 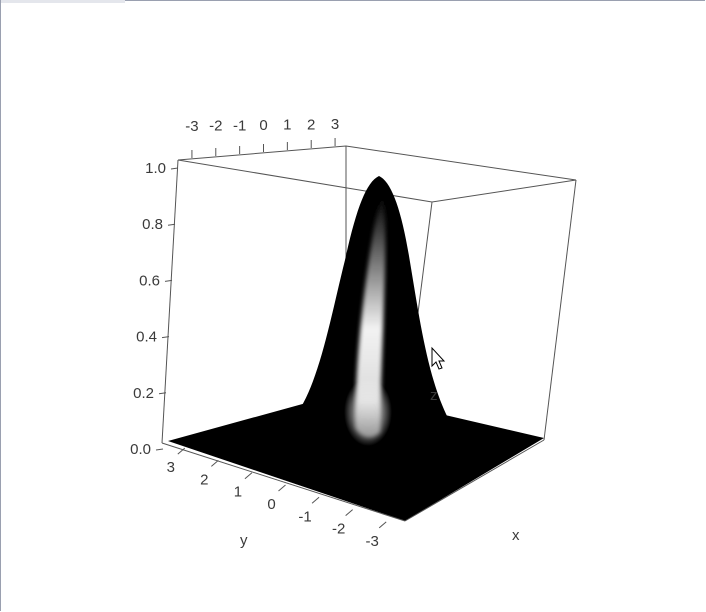 What do you see at coordinates (63, 1) in the screenshot?
I see `window-tab-stub` at bounding box center [63, 1].